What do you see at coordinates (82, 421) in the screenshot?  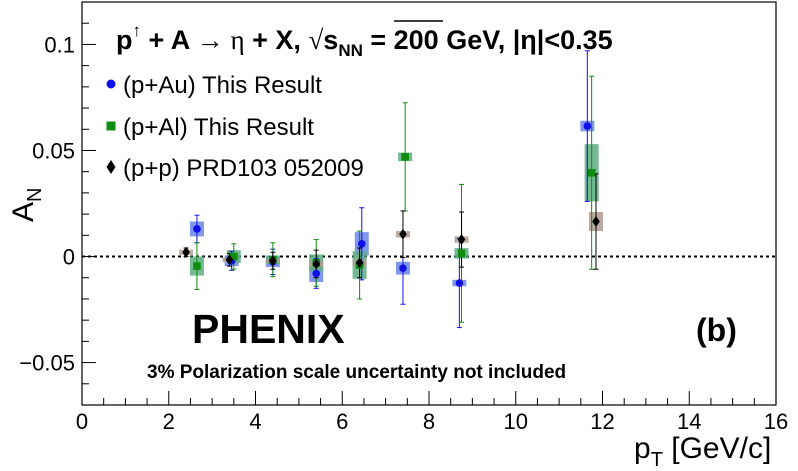 I see `x-tick-label: 0` at bounding box center [82, 421].